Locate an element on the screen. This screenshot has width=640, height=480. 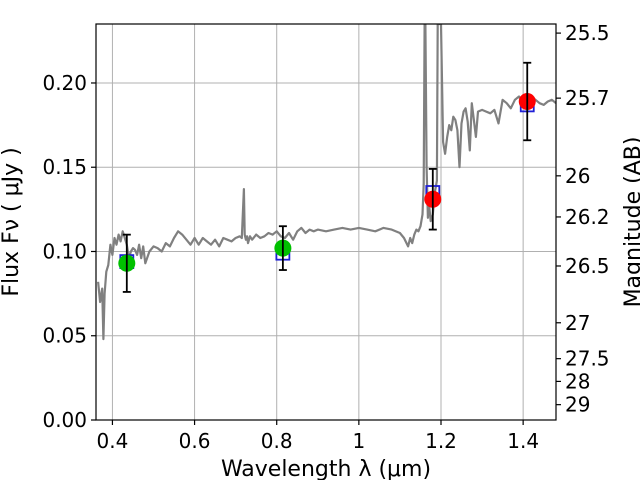
y-right-axis-label: Magnitude (AB) is located at coordinates (630, 222).